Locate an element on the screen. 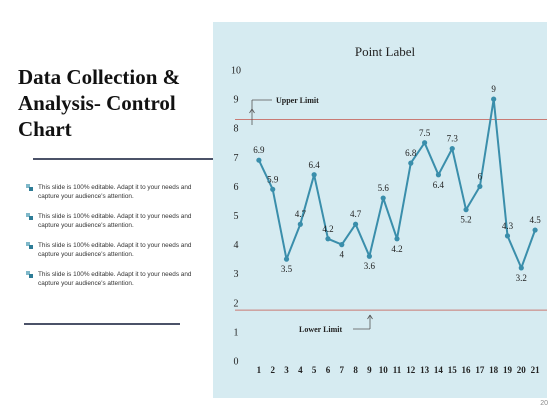 The image size is (560, 420). x-tick-label: 8 is located at coordinates (355, 370).